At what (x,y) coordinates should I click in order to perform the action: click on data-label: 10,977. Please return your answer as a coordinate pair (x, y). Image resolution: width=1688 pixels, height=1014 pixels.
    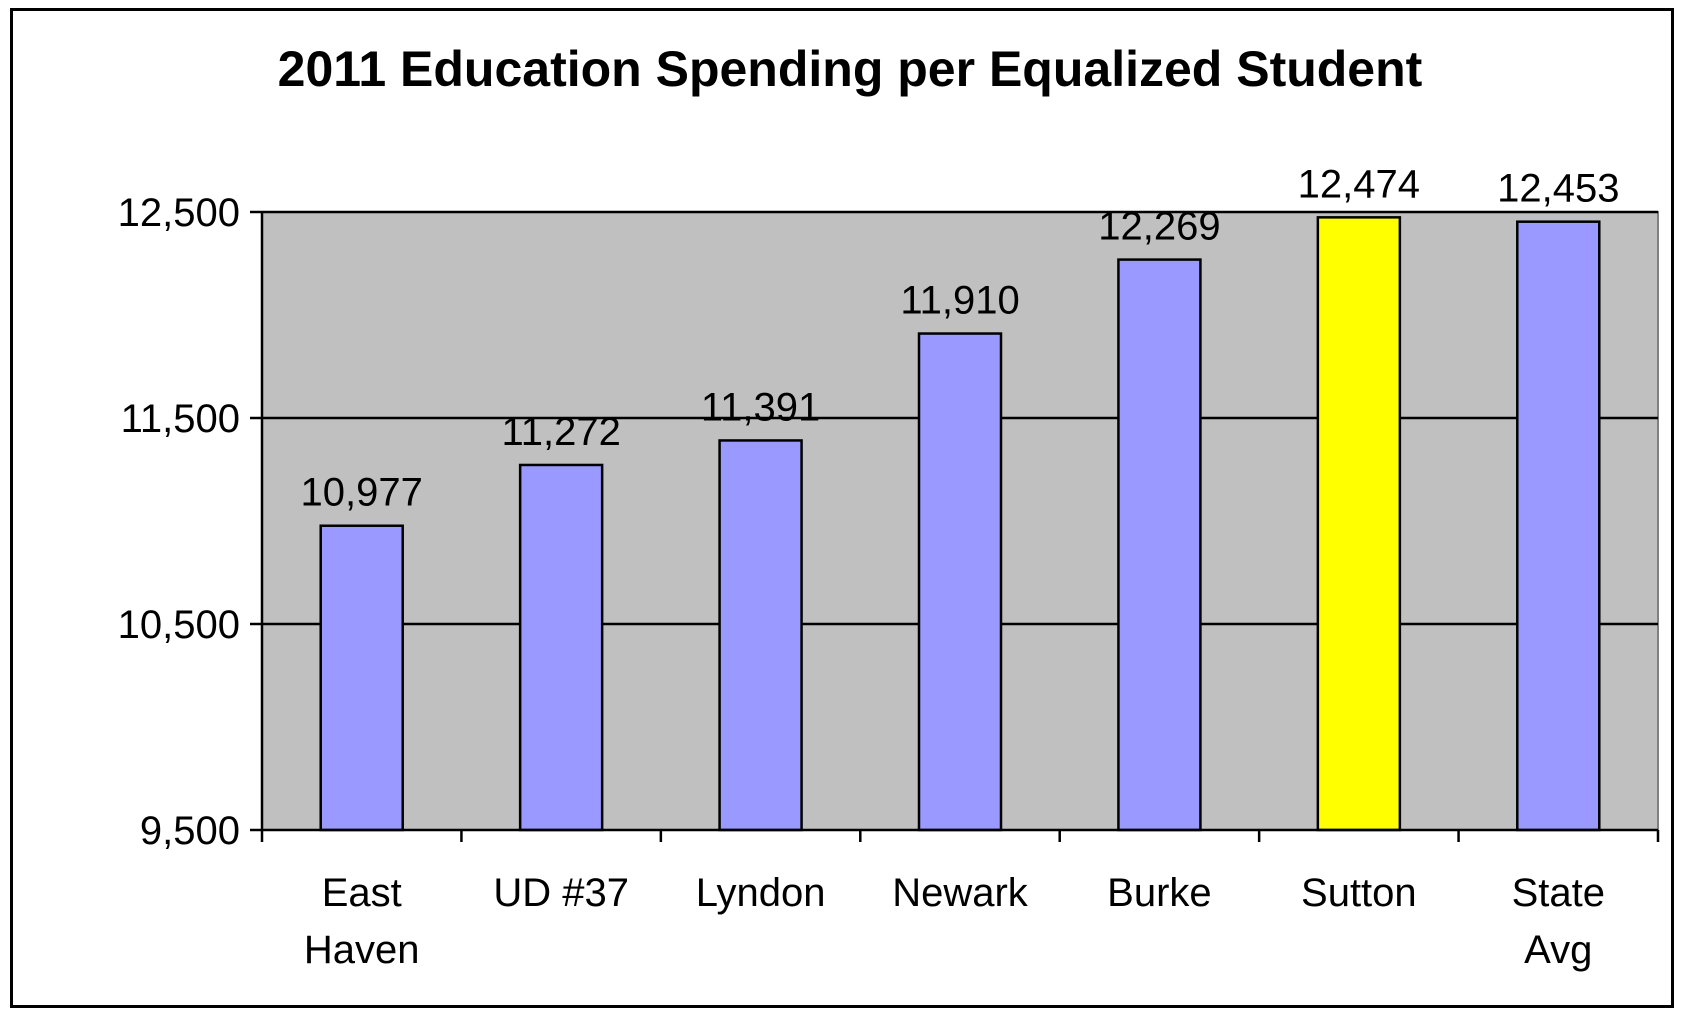
    Looking at the image, I should click on (362, 493).